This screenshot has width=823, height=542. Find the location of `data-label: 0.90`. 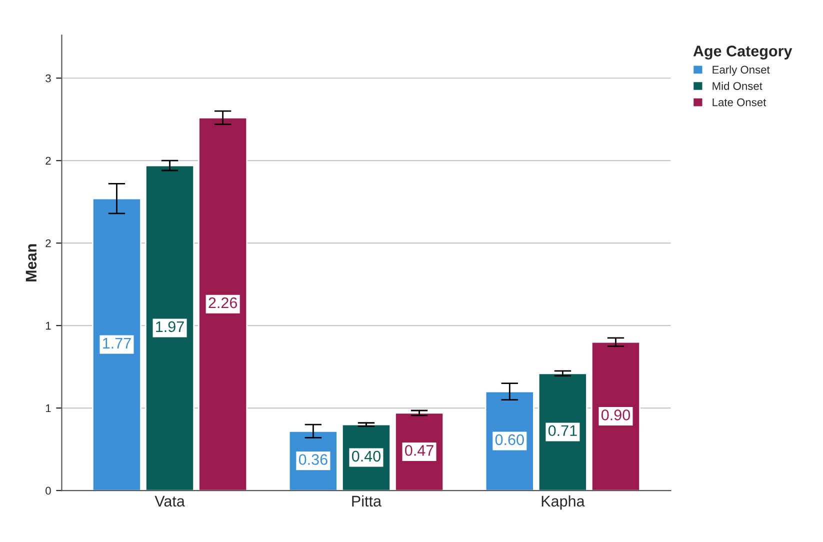

data-label: 0.90 is located at coordinates (615, 415).